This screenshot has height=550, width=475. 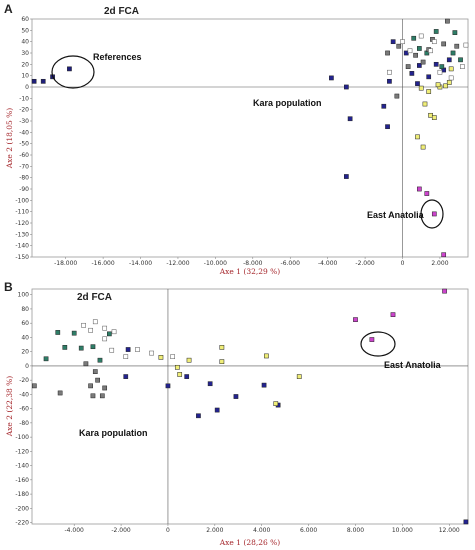 What do you see at coordinates (103, 263) in the screenshot?
I see `x-tick-label: -16.000` at bounding box center [103, 263].